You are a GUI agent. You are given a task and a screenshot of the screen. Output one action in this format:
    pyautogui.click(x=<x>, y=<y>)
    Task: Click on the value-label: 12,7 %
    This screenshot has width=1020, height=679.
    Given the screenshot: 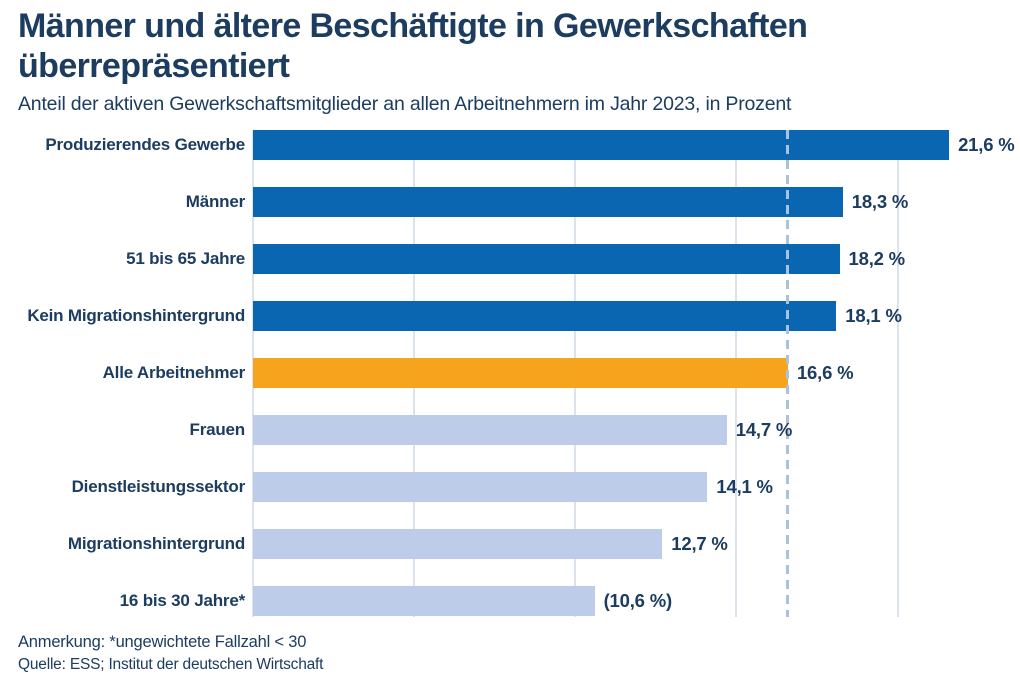 What is the action you would take?
    pyautogui.click(x=699, y=543)
    